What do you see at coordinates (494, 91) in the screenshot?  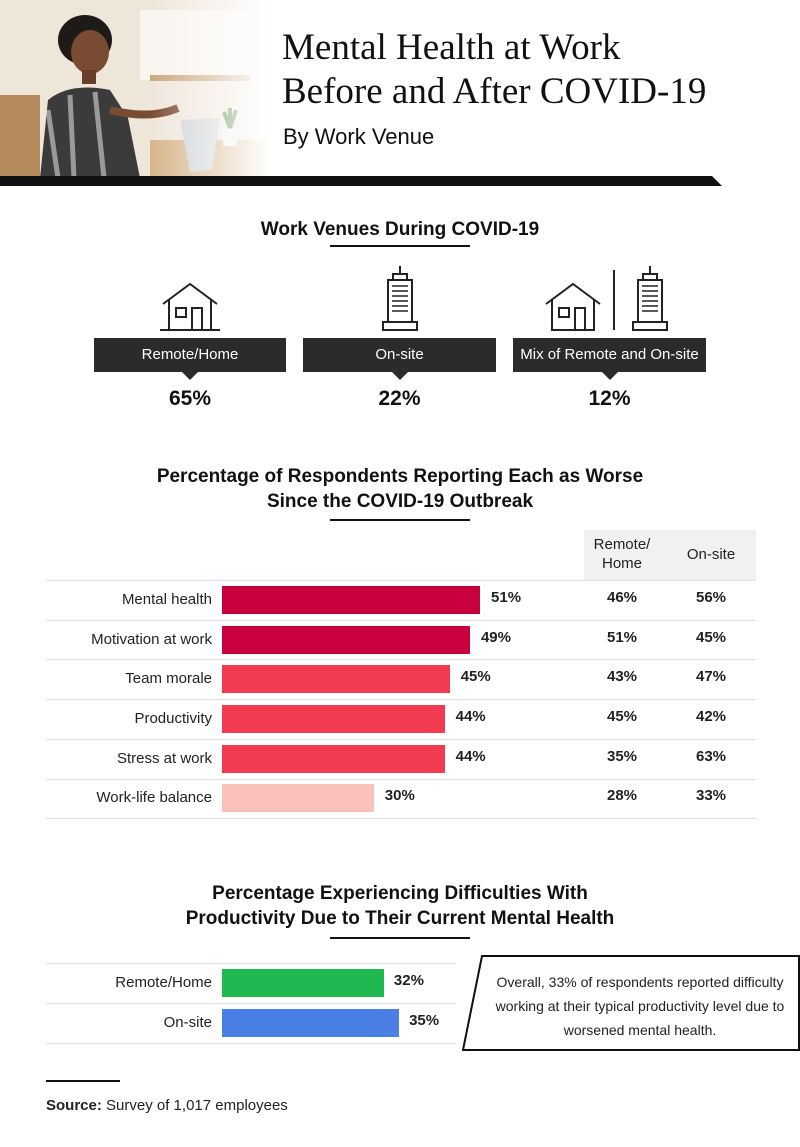 I see `title-line-2: Before and After COVID-19` at bounding box center [494, 91].